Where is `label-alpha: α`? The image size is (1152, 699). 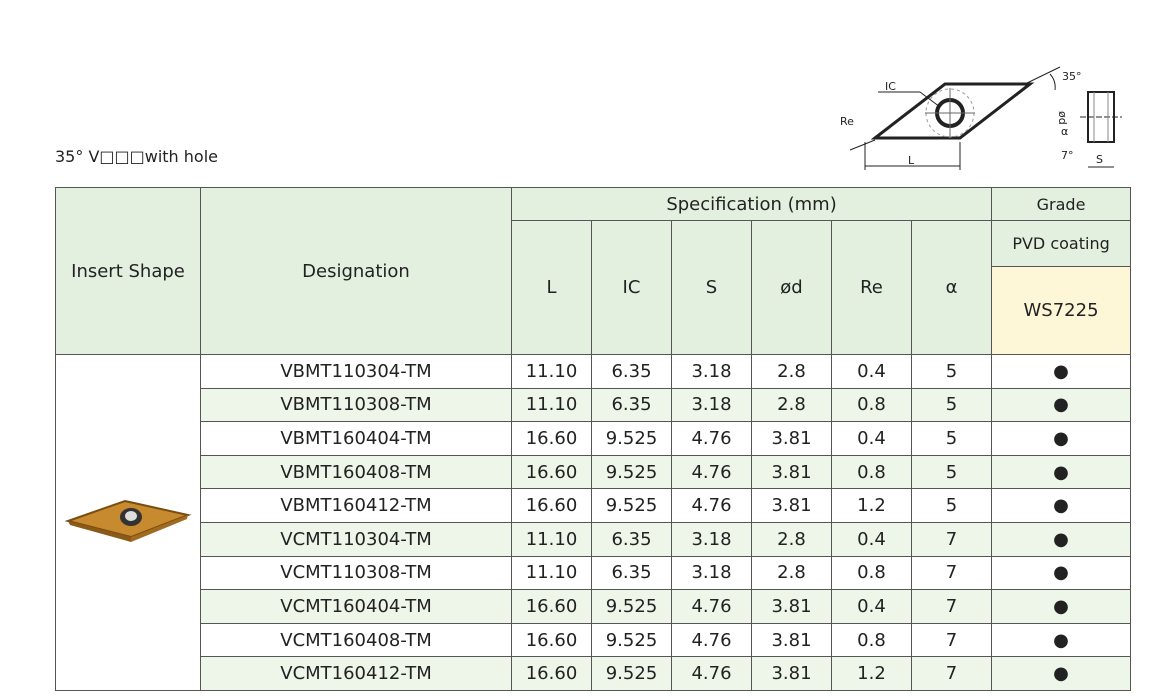
label-alpha: α is located at coordinates (1064, 131).